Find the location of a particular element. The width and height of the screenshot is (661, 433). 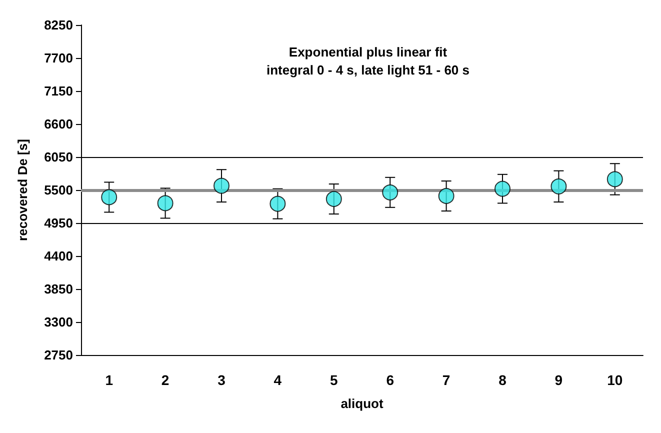

y-axis-title: recovered De [s] is located at coordinates (22, 190).